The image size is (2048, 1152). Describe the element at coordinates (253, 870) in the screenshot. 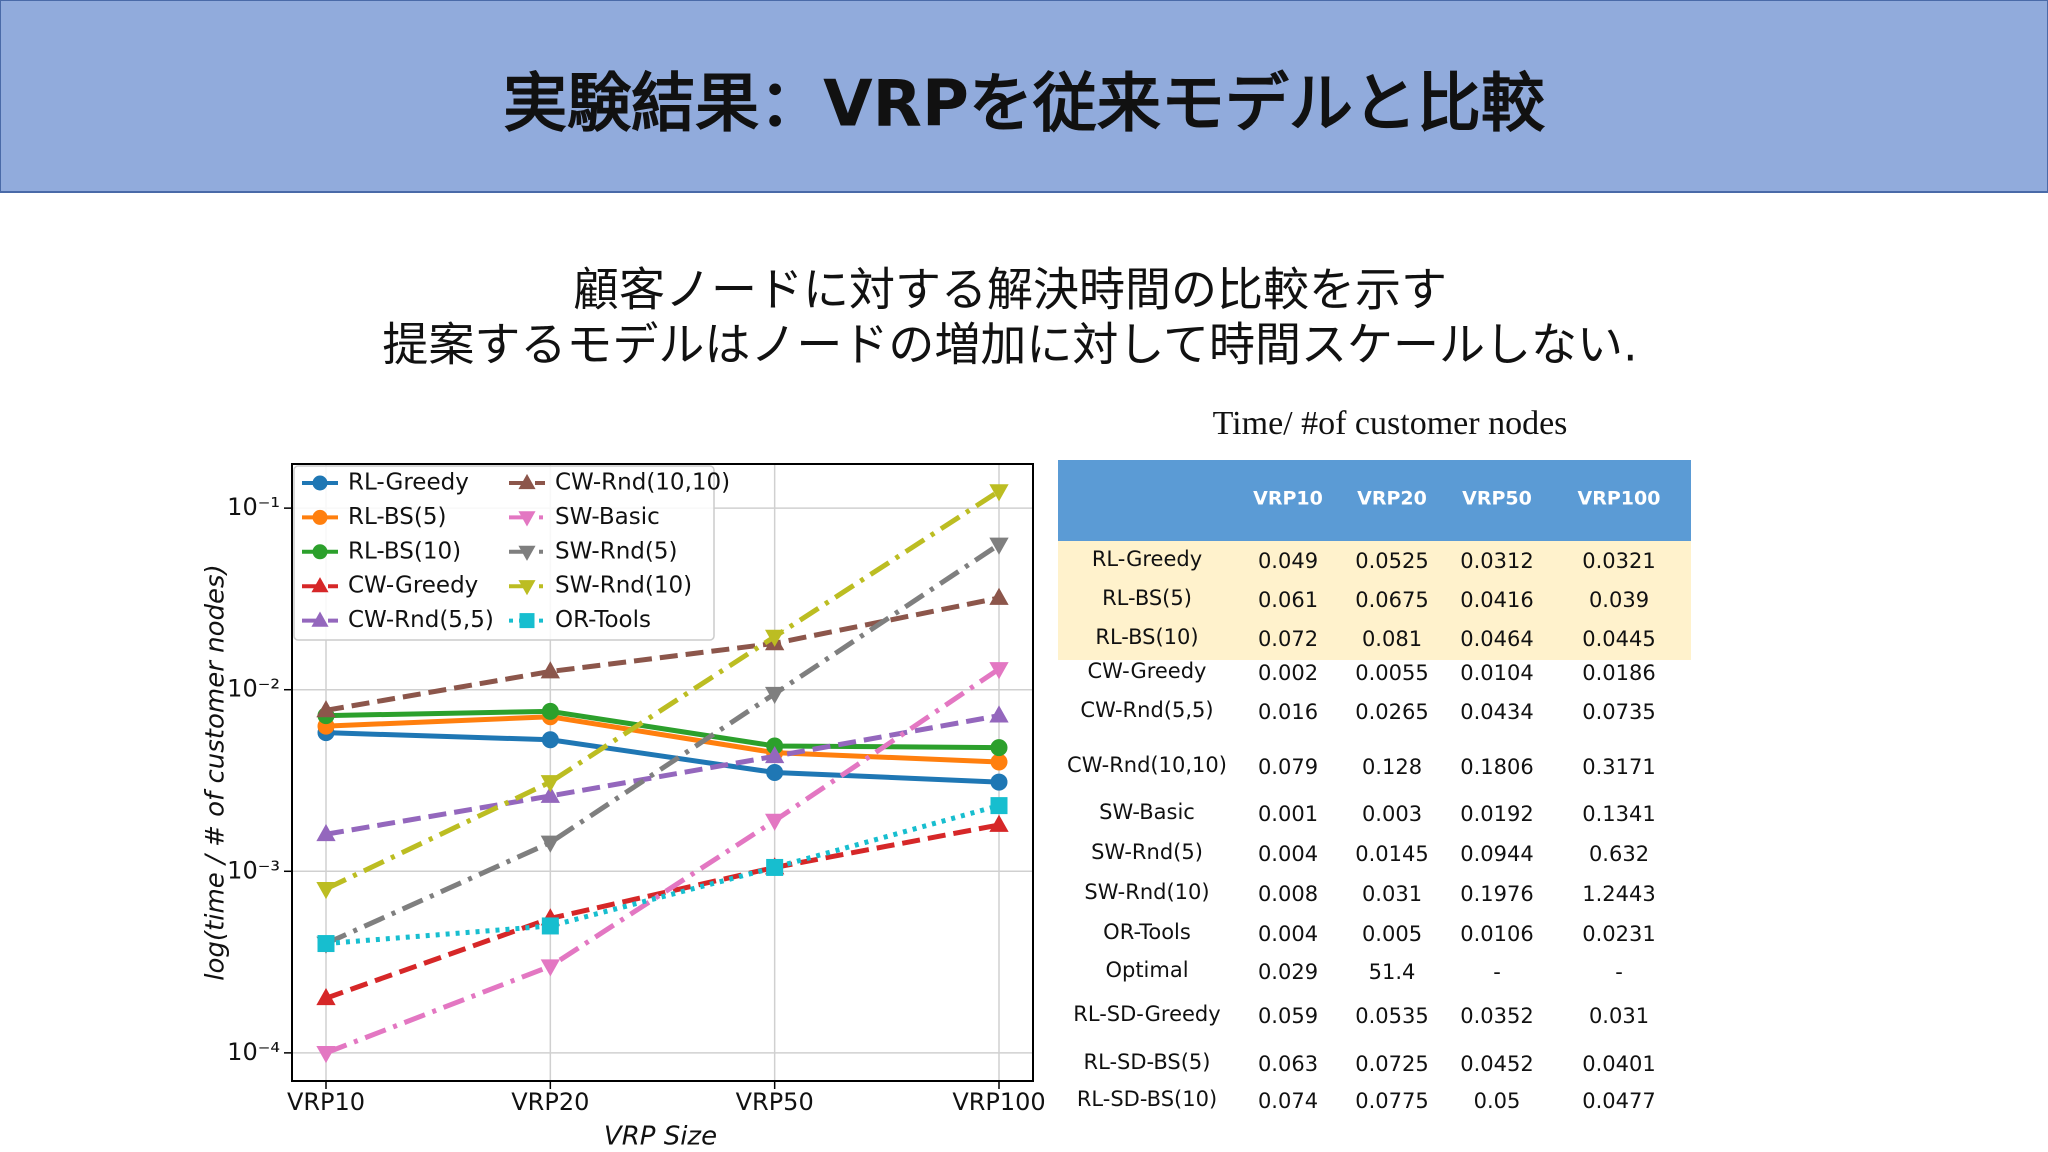

I see `y-tick-label: 10⁻³` at that location.